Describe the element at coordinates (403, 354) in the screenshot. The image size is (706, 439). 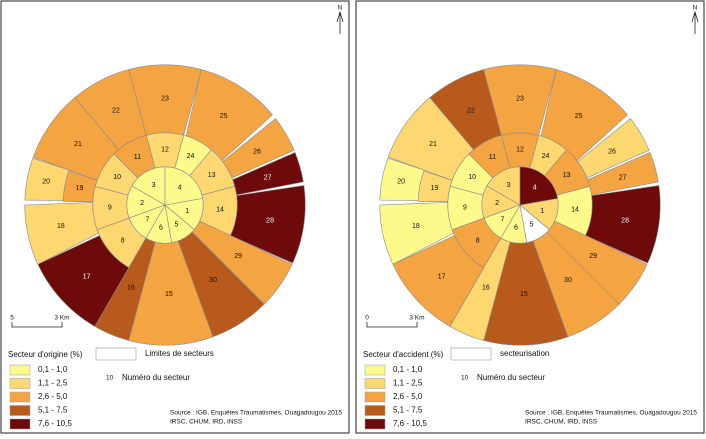
I see `legend-title: Secteur d'accident (%)` at that location.